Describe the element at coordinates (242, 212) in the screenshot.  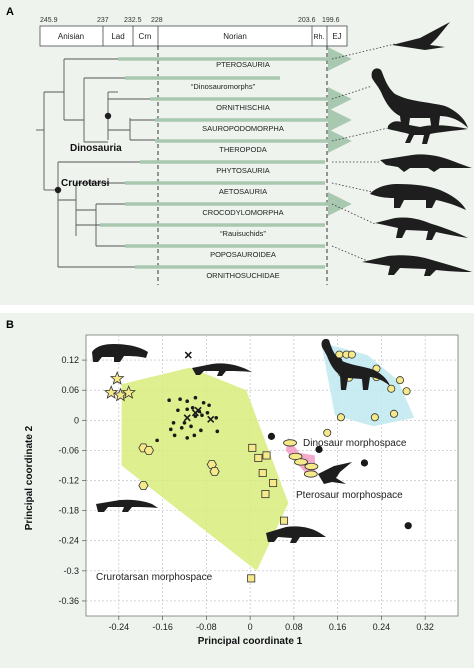
I see `taxon-label: CROCODYLOMORPHA` at that location.